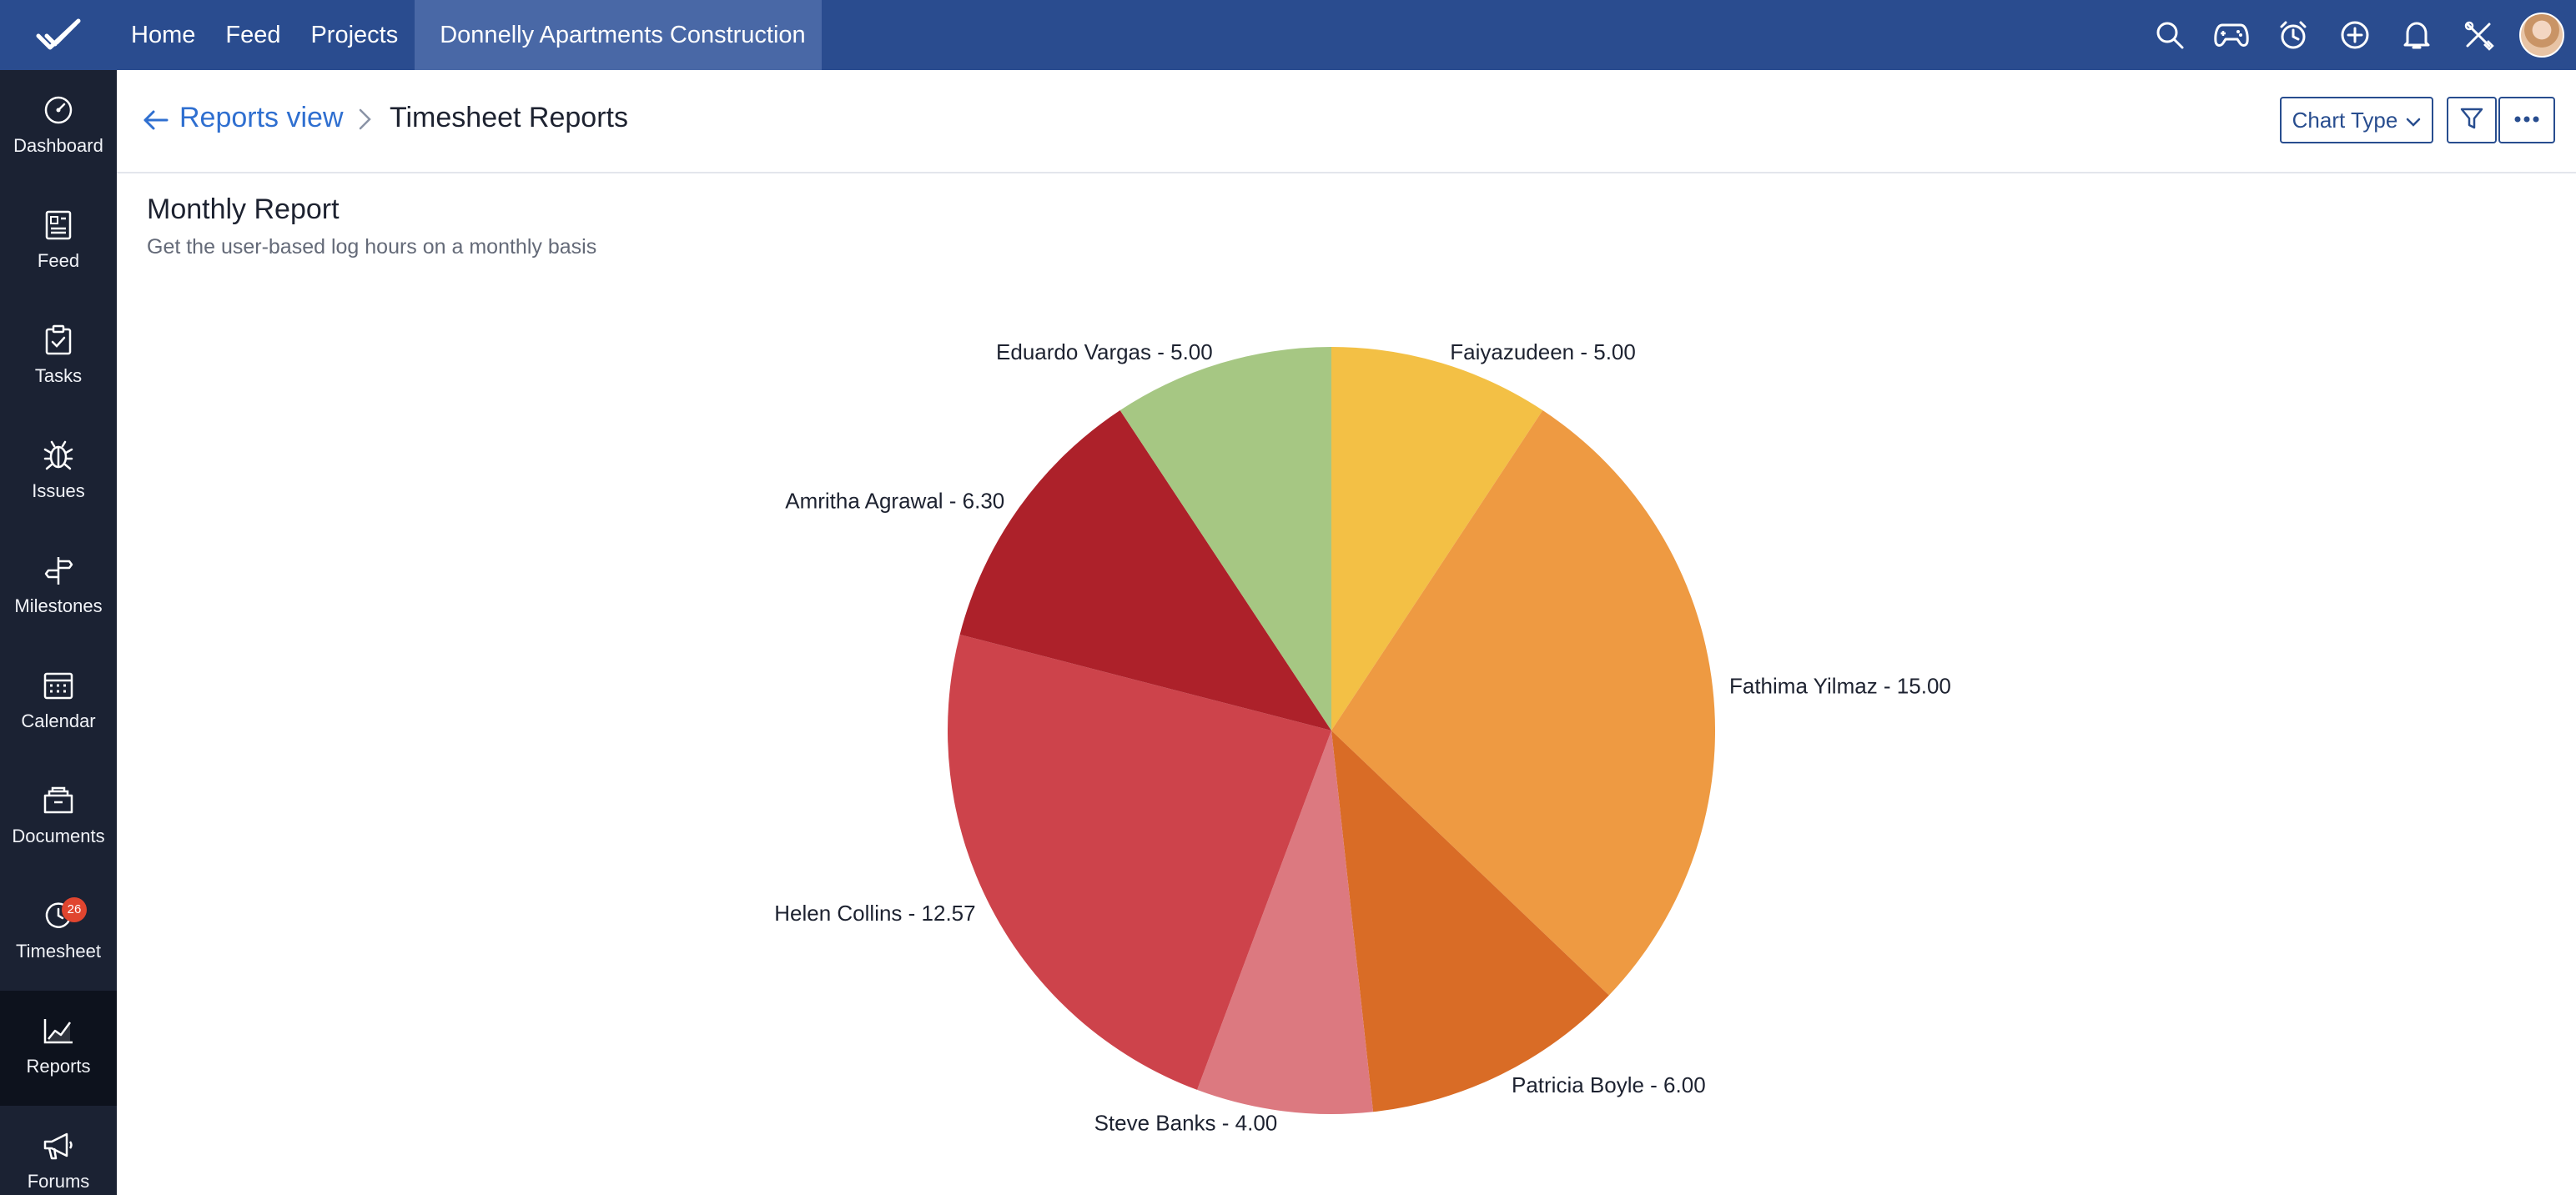 The width and height of the screenshot is (2576, 1195). Describe the element at coordinates (58, 952) in the screenshot. I see `sidebar-item-label: Timesheet` at that location.